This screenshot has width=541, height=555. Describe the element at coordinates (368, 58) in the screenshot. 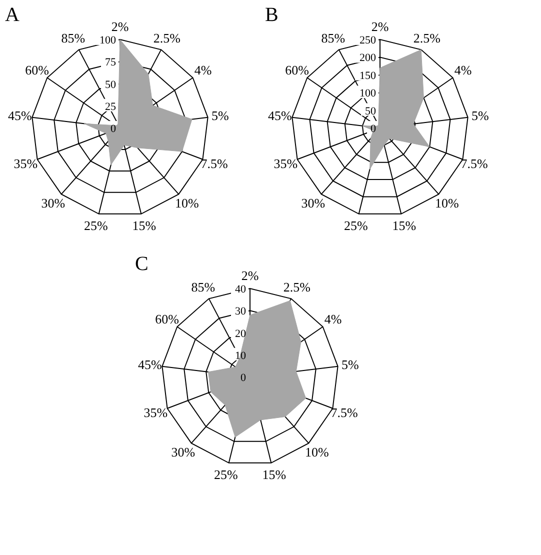

I see `y-tick-label: 200` at that location.